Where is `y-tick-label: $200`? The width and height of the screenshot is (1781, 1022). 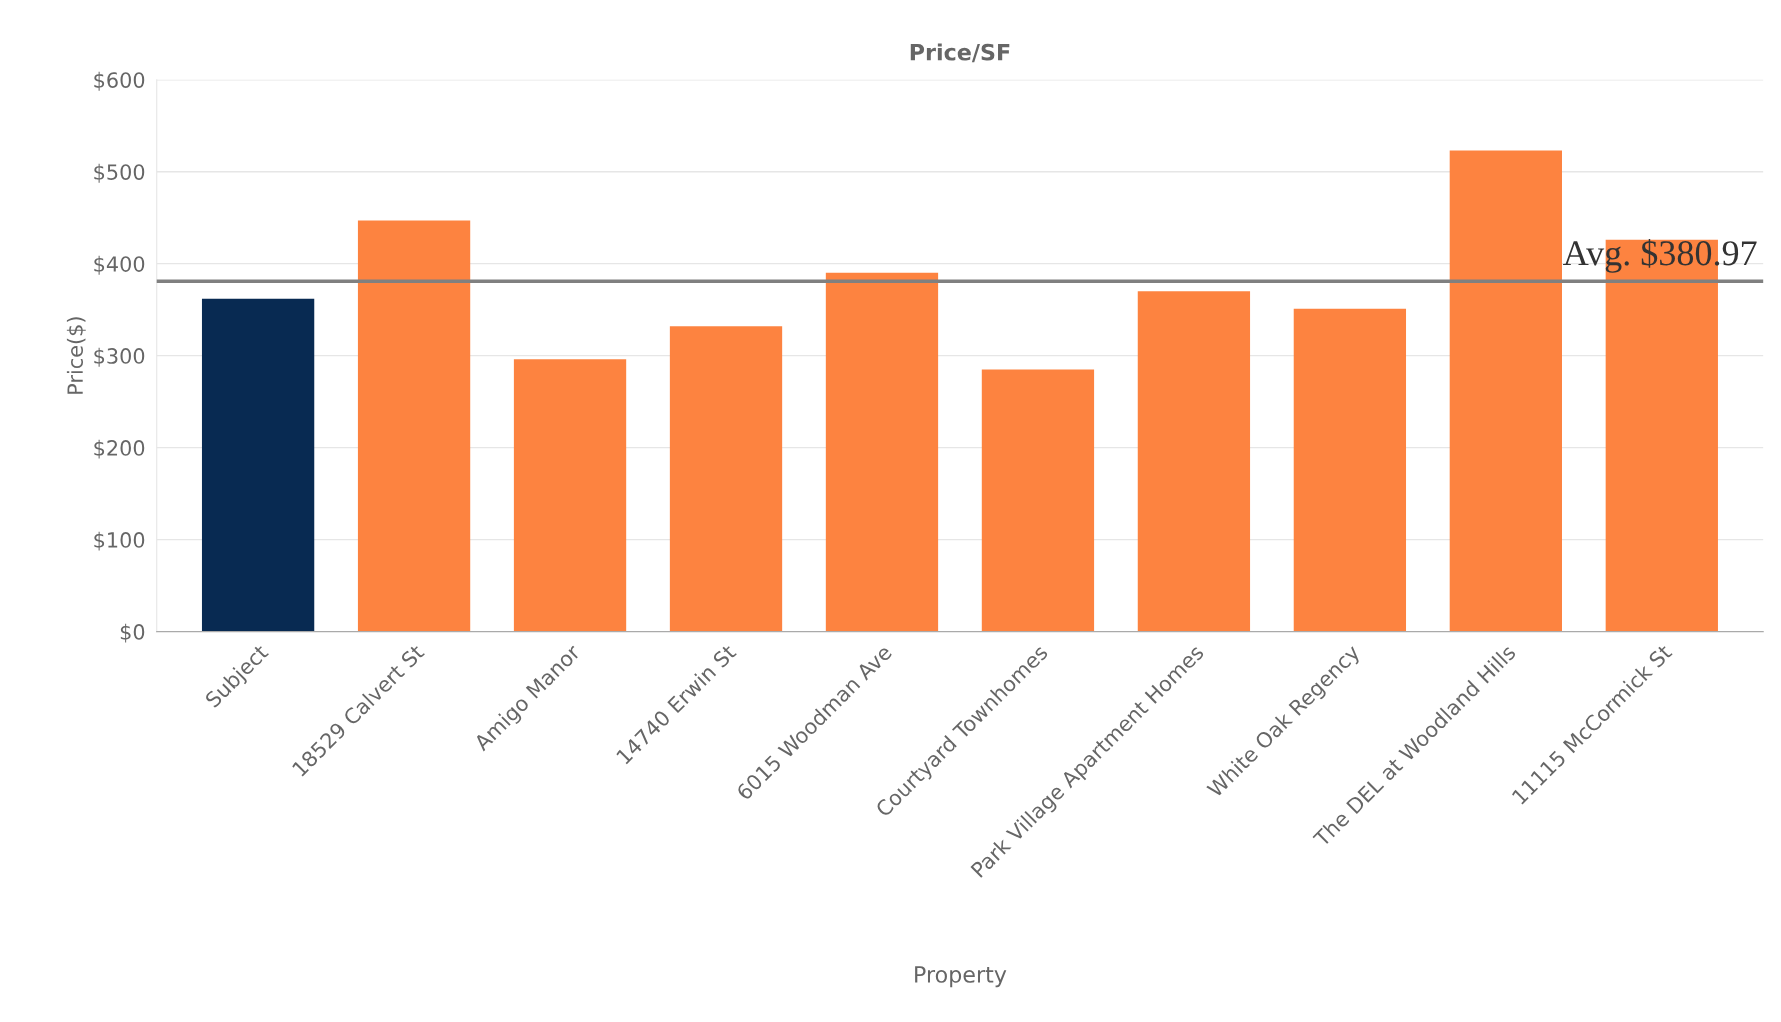 y-tick-label: $200 is located at coordinates (119, 449).